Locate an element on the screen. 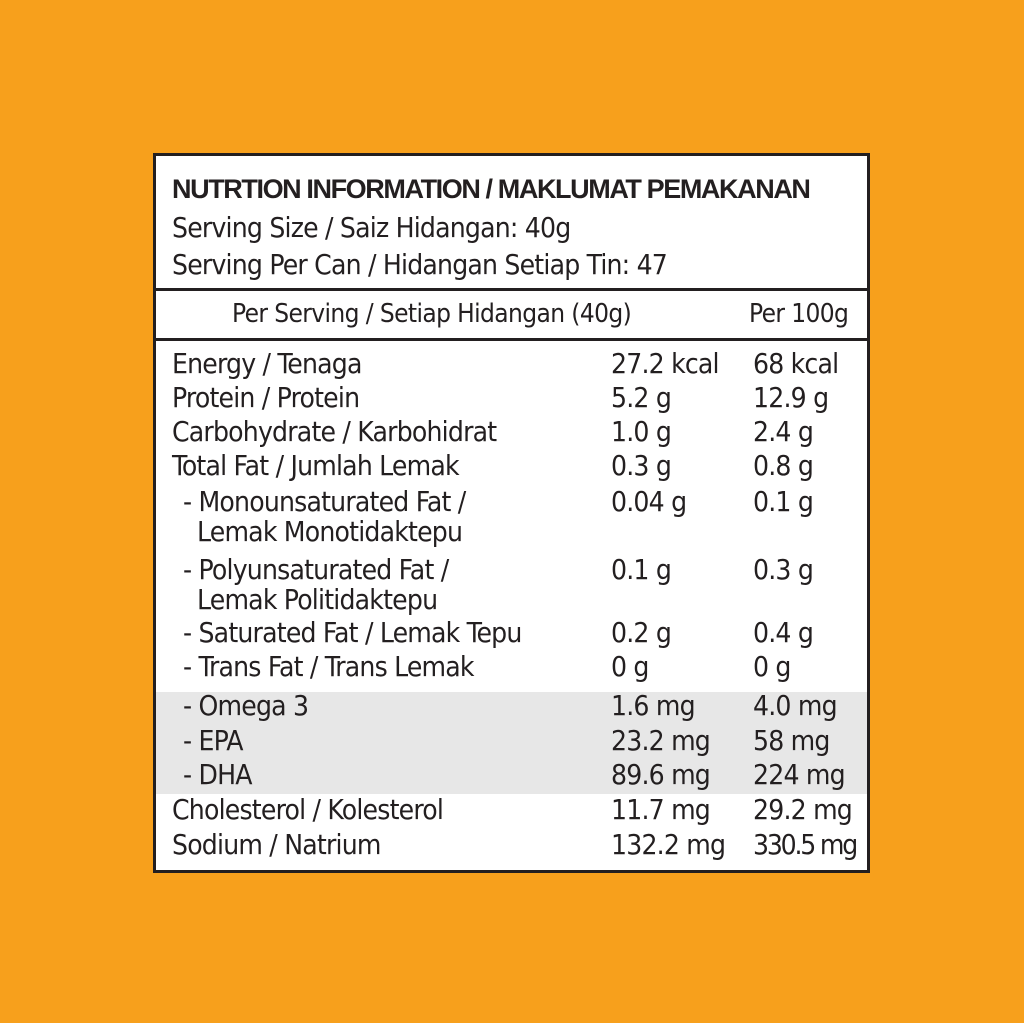 This screenshot has width=1024, height=1023. value-per-100g: 12.9 g is located at coordinates (791, 397).